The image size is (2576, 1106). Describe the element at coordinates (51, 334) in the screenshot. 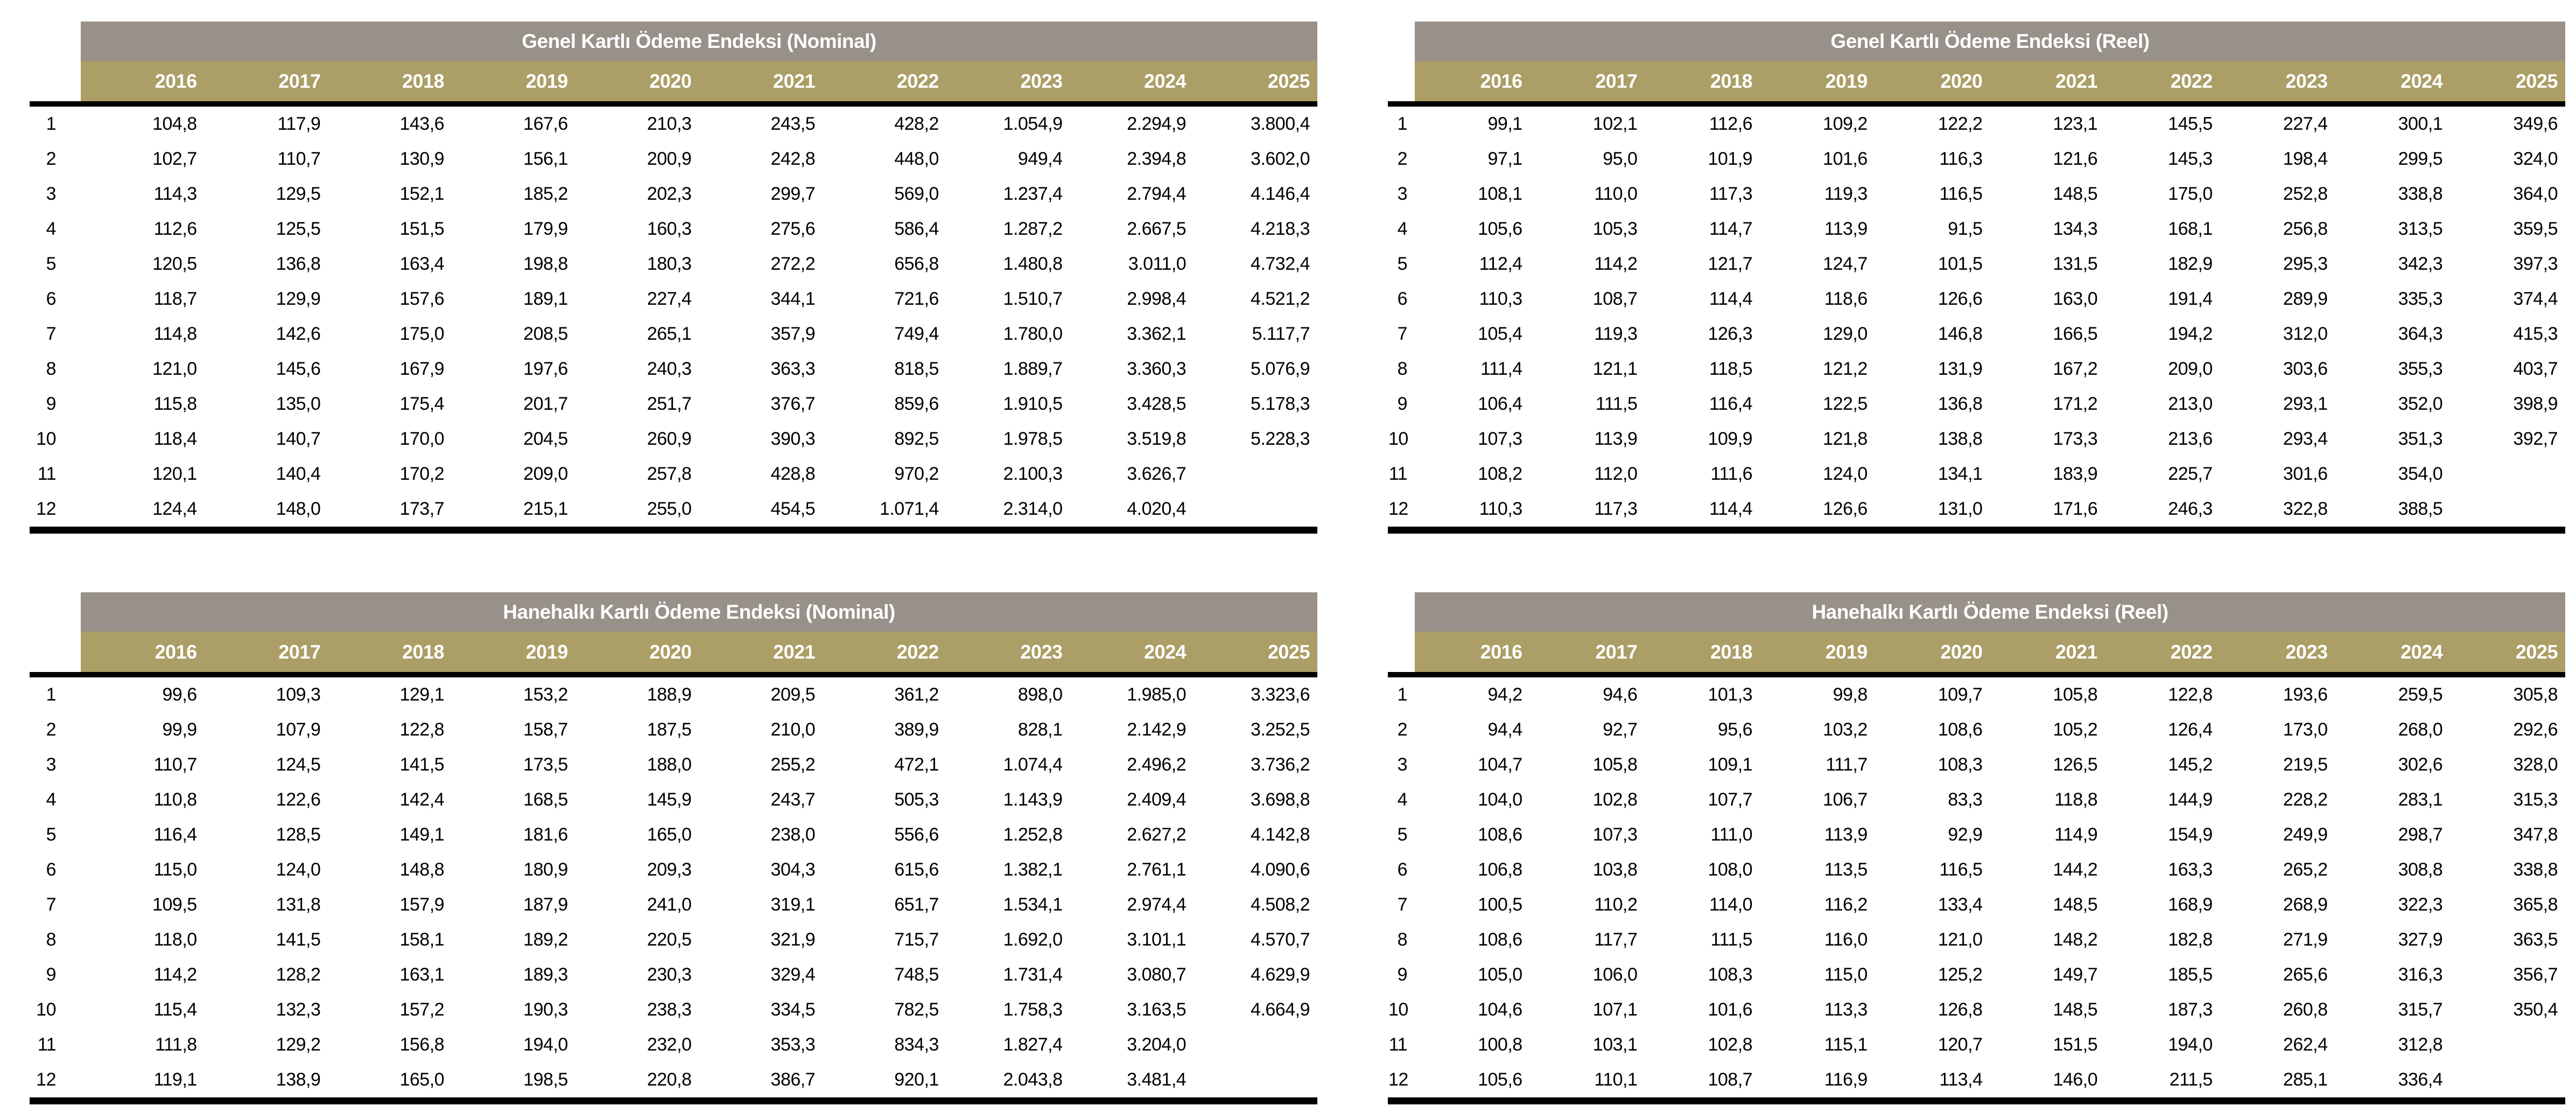

I see `month-number: 7` at that location.